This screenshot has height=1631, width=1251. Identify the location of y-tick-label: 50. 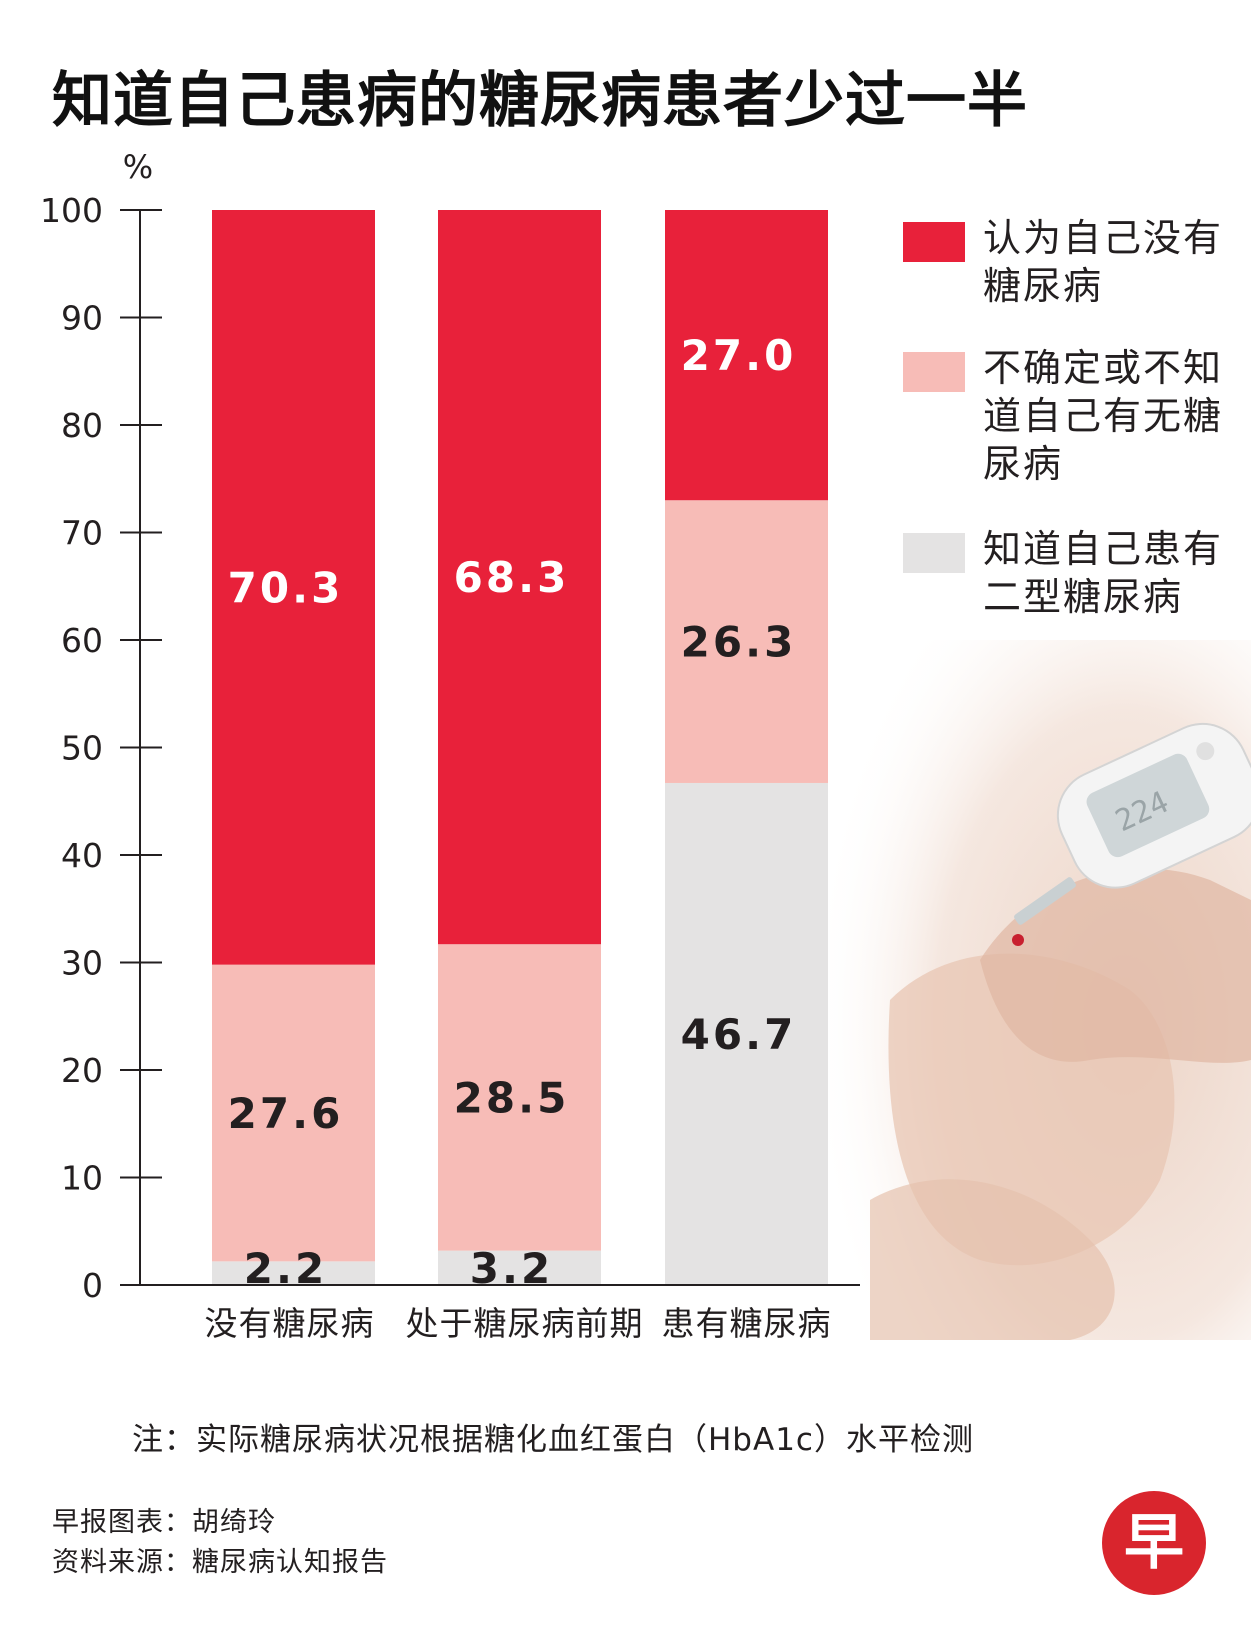
(82, 748).